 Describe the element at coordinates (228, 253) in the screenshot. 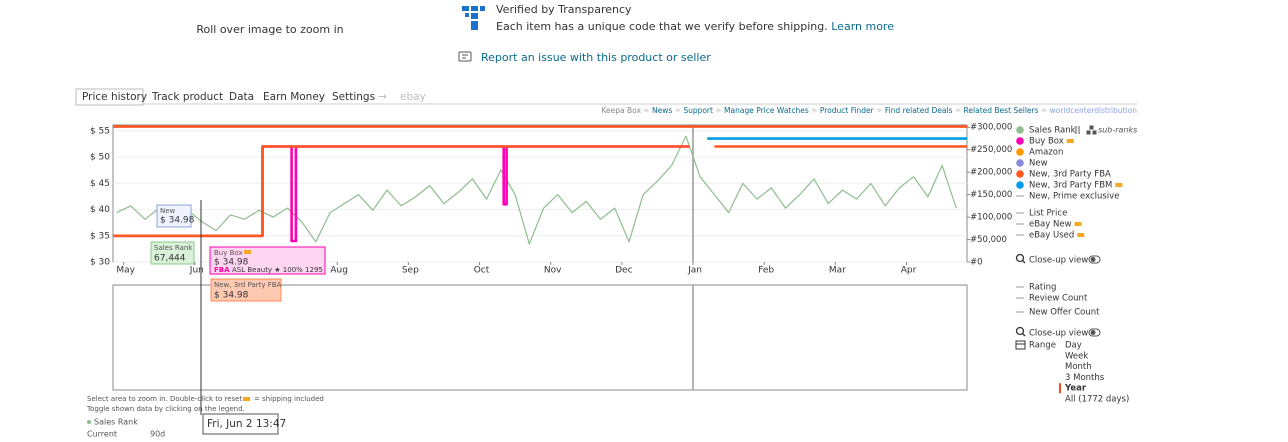

I see `tooltip-label: Buy Box` at that location.